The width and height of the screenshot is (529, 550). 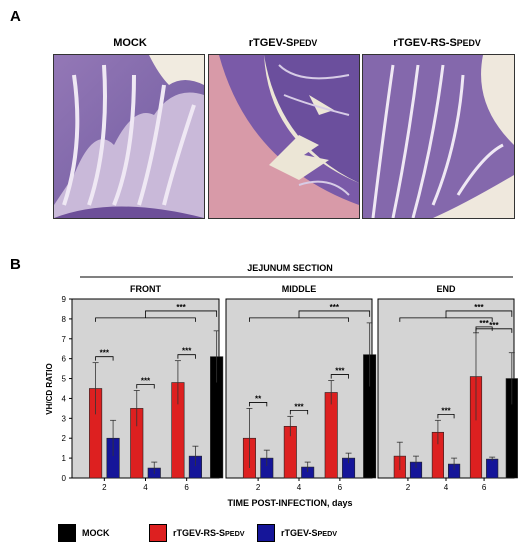 I want to click on panel-a-letter: A, so click(x=15, y=16).